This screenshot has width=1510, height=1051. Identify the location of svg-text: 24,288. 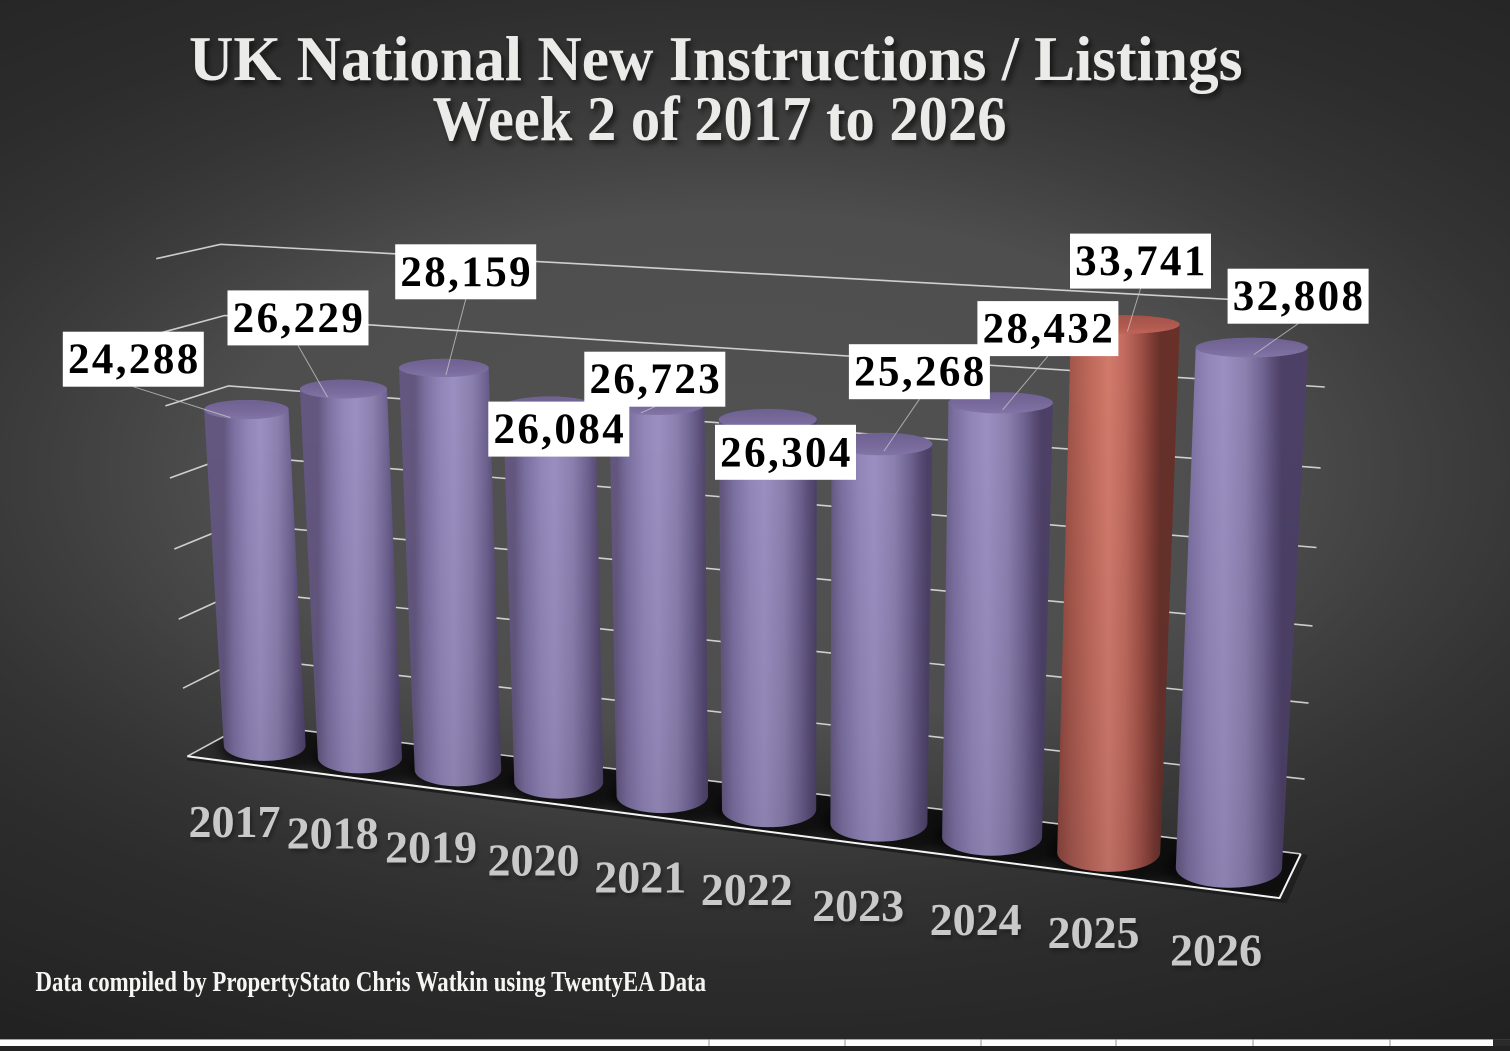
(134, 359).